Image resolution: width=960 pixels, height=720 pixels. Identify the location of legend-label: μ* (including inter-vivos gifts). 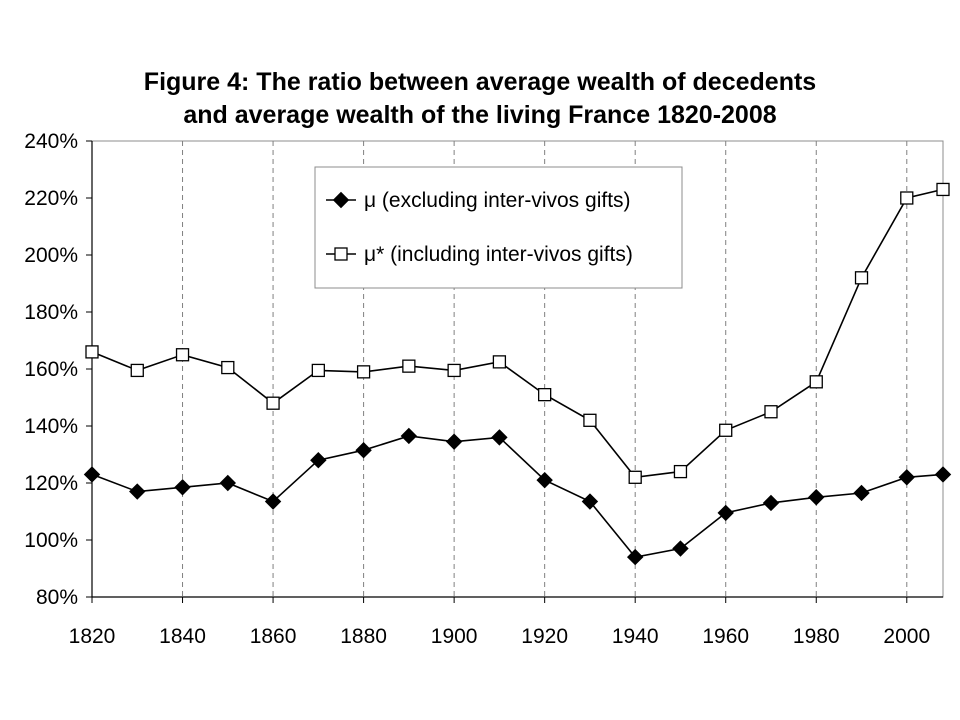
(498, 254).